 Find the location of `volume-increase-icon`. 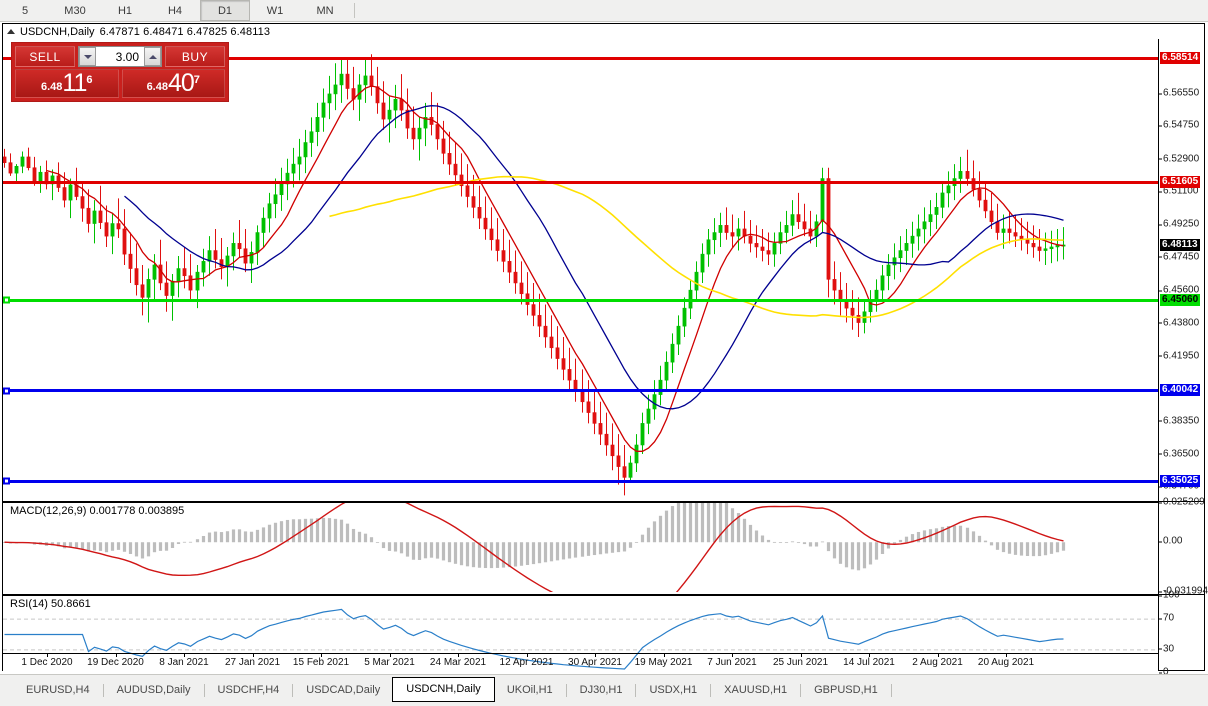

volume-increase-icon is located at coordinates (152, 56).